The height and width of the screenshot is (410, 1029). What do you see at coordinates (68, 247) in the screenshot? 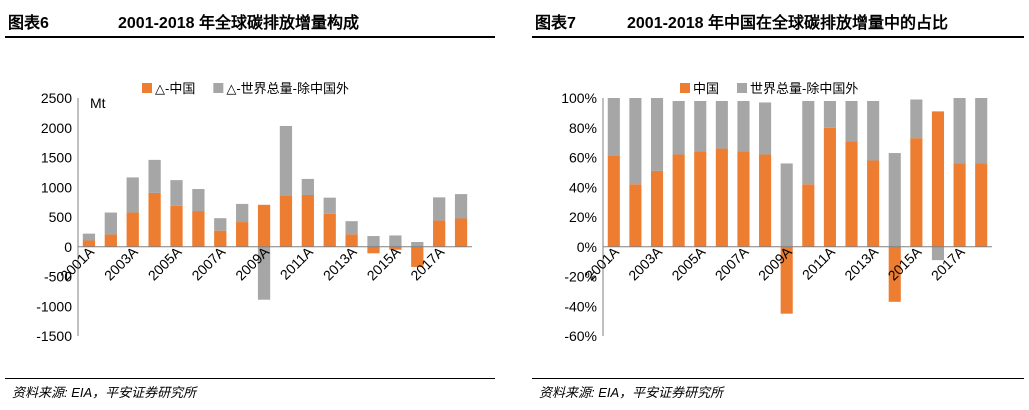
I see `y-tick-label: 0` at bounding box center [68, 247].